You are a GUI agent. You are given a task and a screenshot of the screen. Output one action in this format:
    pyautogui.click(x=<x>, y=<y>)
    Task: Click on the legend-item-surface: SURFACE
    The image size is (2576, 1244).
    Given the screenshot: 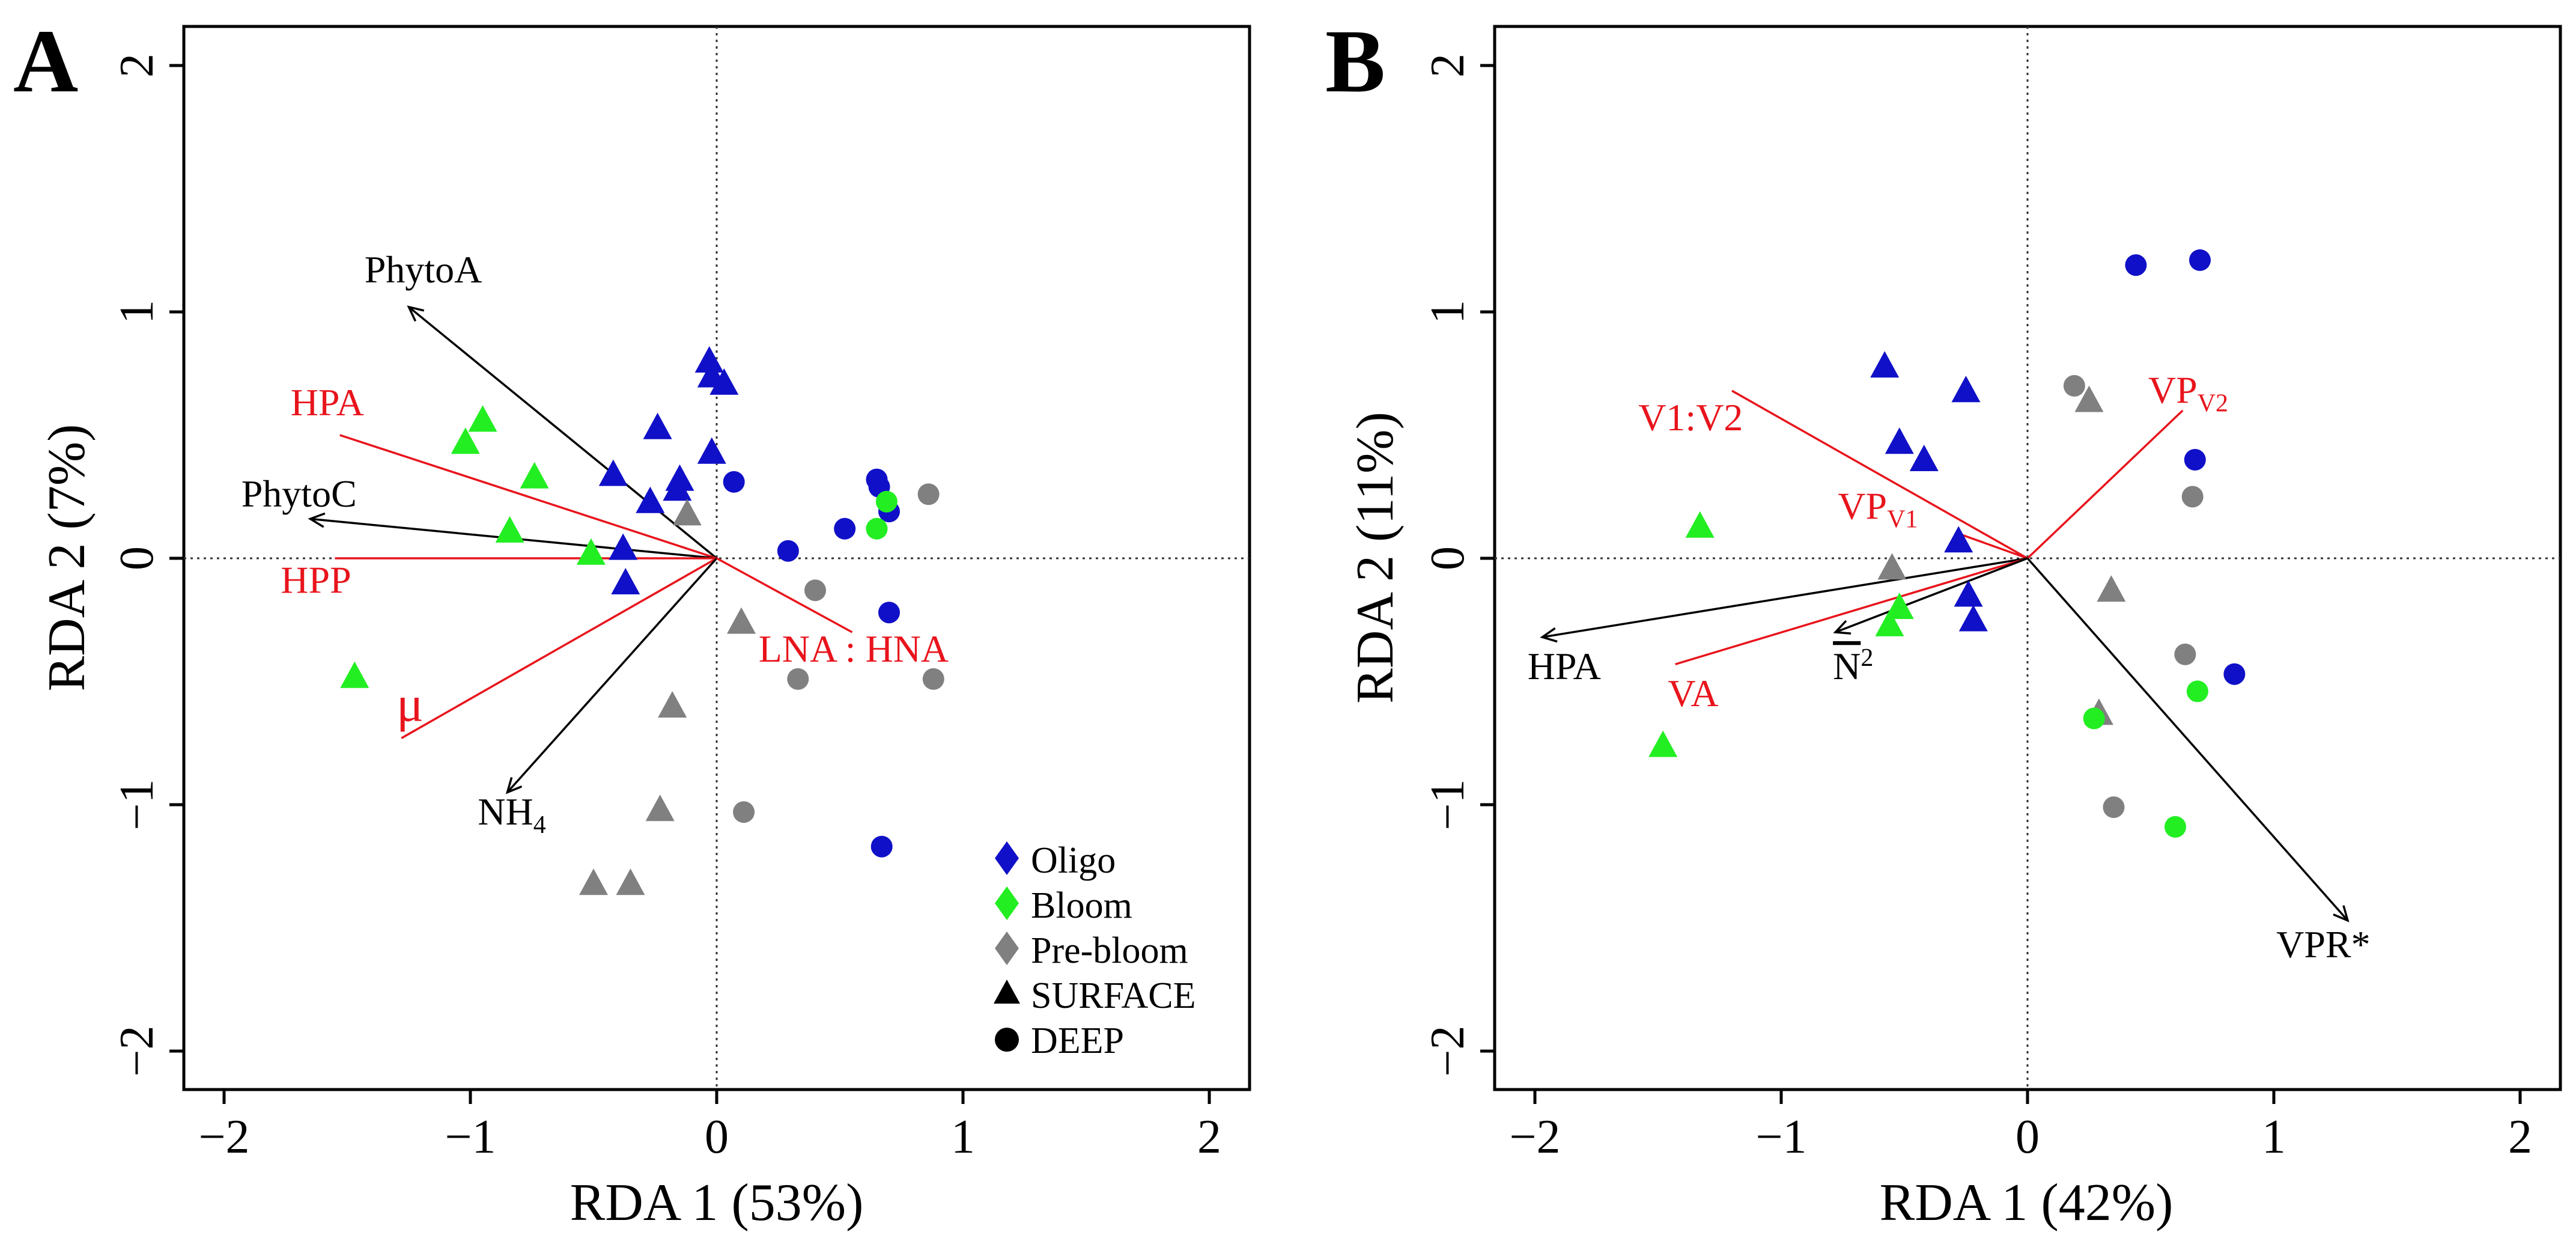 What is the action you would take?
    pyautogui.click(x=1095, y=995)
    